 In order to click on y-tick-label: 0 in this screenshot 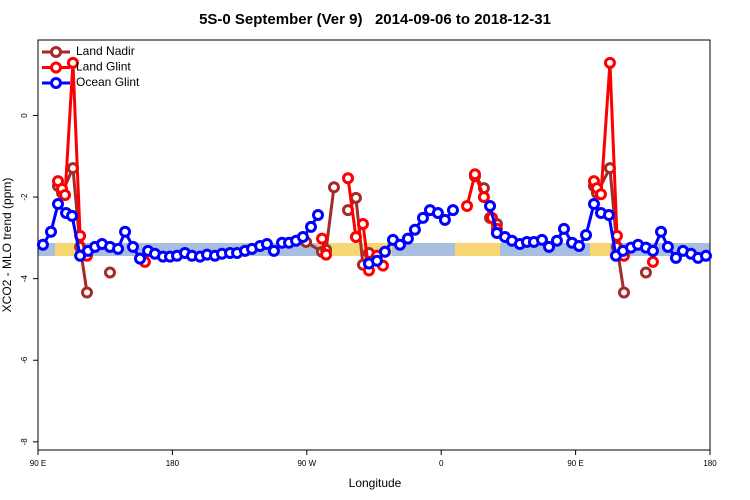, I will do `click(24, 115)`.